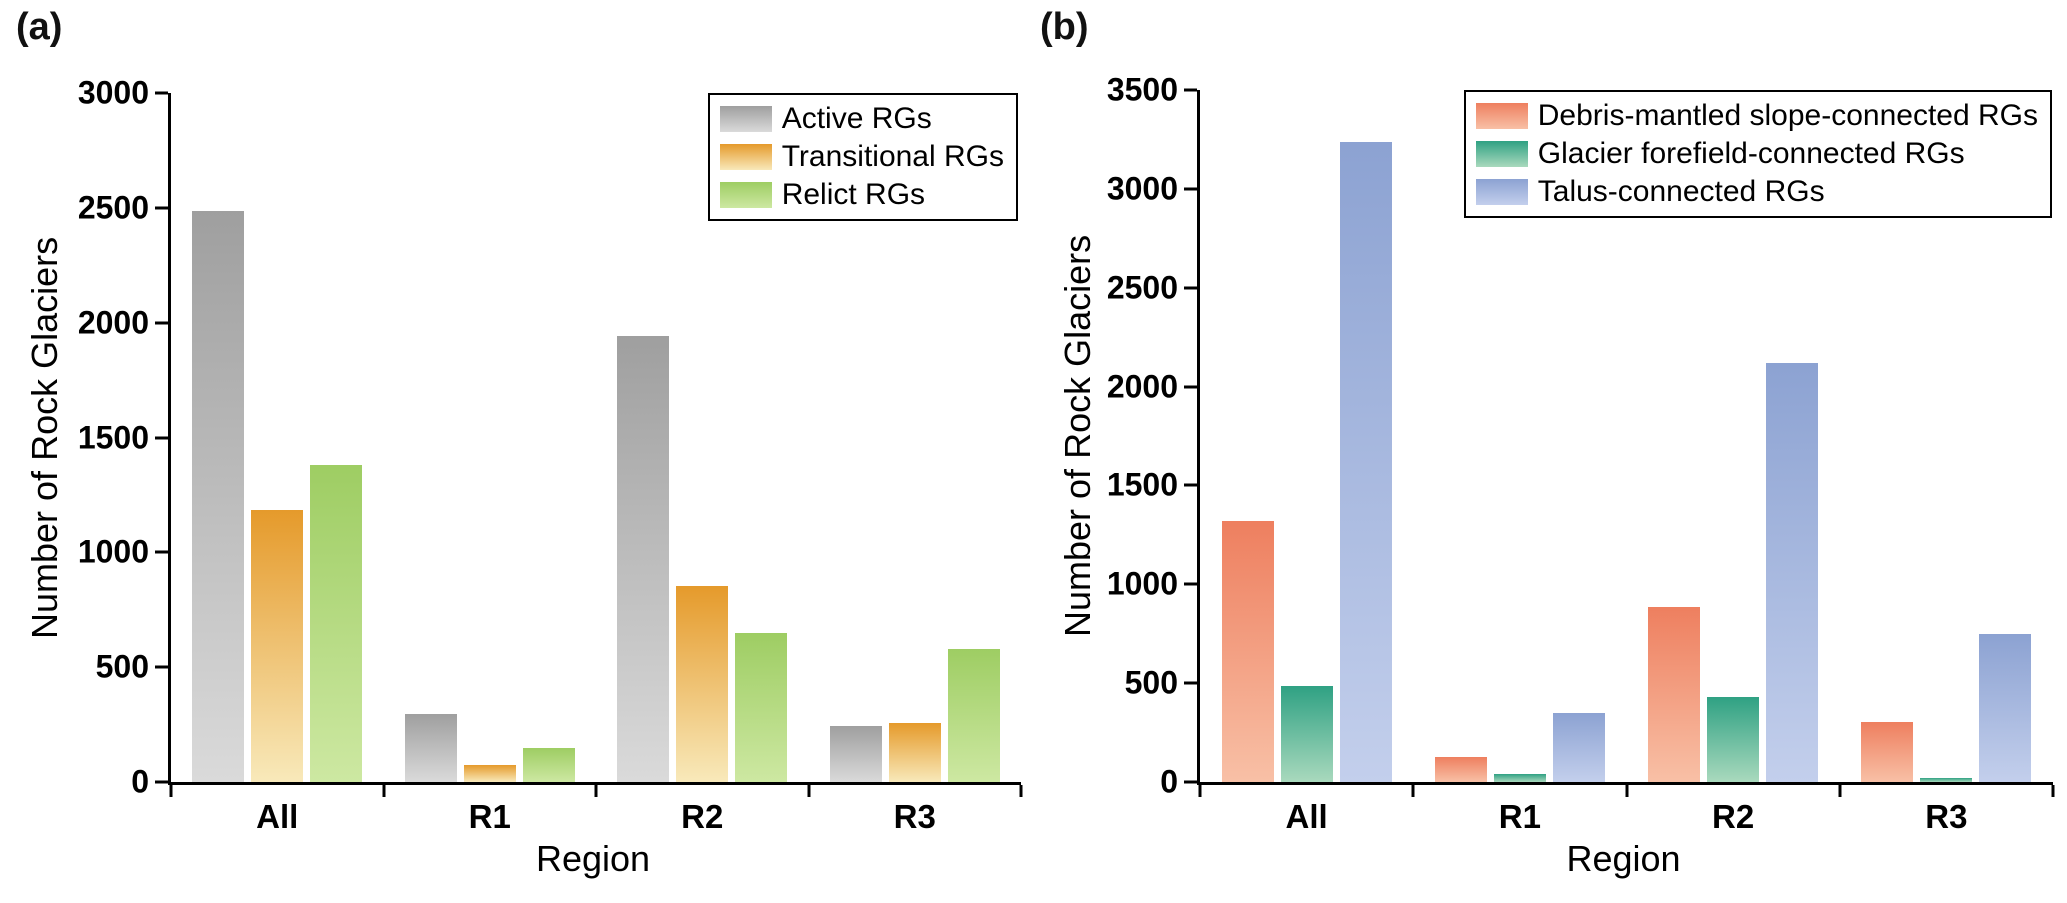 Image resolution: width=2067 pixels, height=903 pixels. I want to click on bar-talus-connected-rgs-all, so click(1365, 462).